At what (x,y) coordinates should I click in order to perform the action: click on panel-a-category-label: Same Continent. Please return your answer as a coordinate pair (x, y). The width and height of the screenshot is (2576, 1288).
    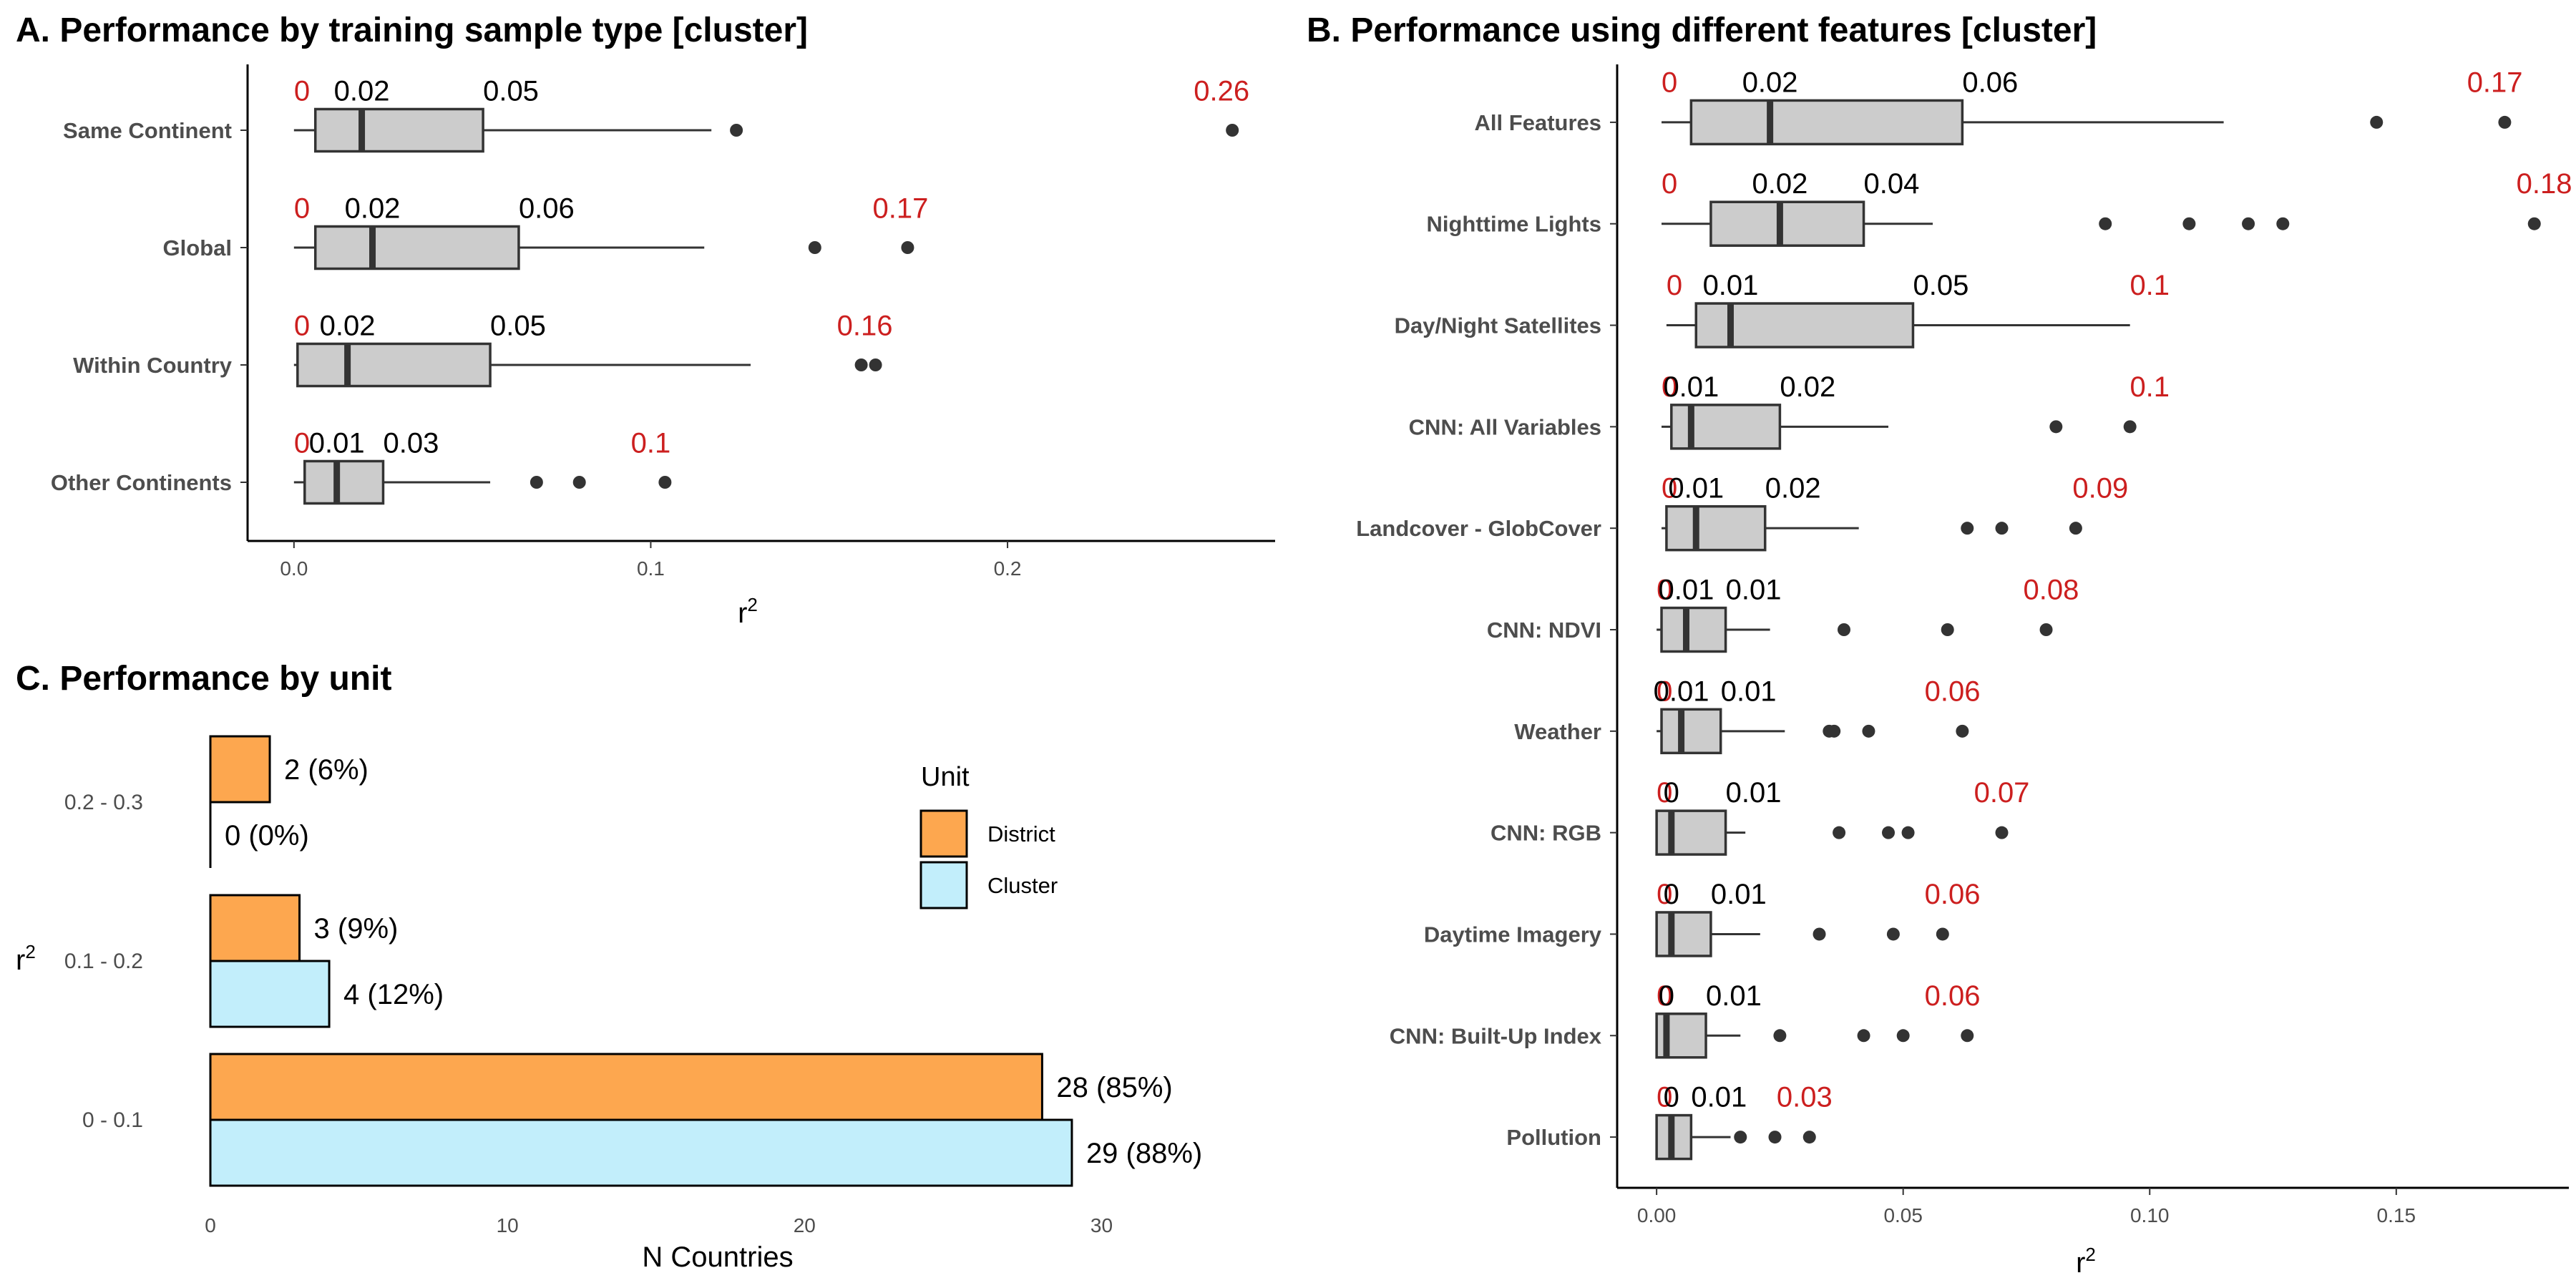
    Looking at the image, I should click on (147, 130).